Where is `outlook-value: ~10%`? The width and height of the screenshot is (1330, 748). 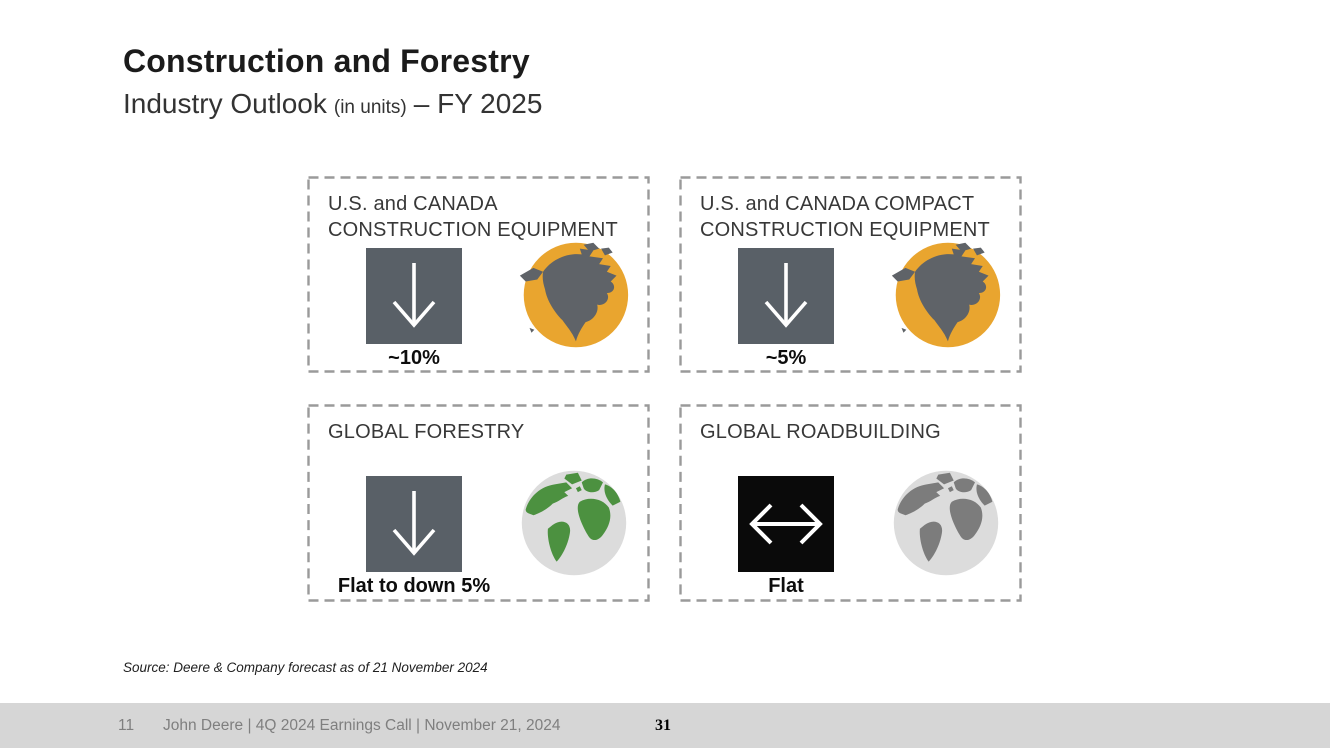
outlook-value: ~10% is located at coordinates (414, 358).